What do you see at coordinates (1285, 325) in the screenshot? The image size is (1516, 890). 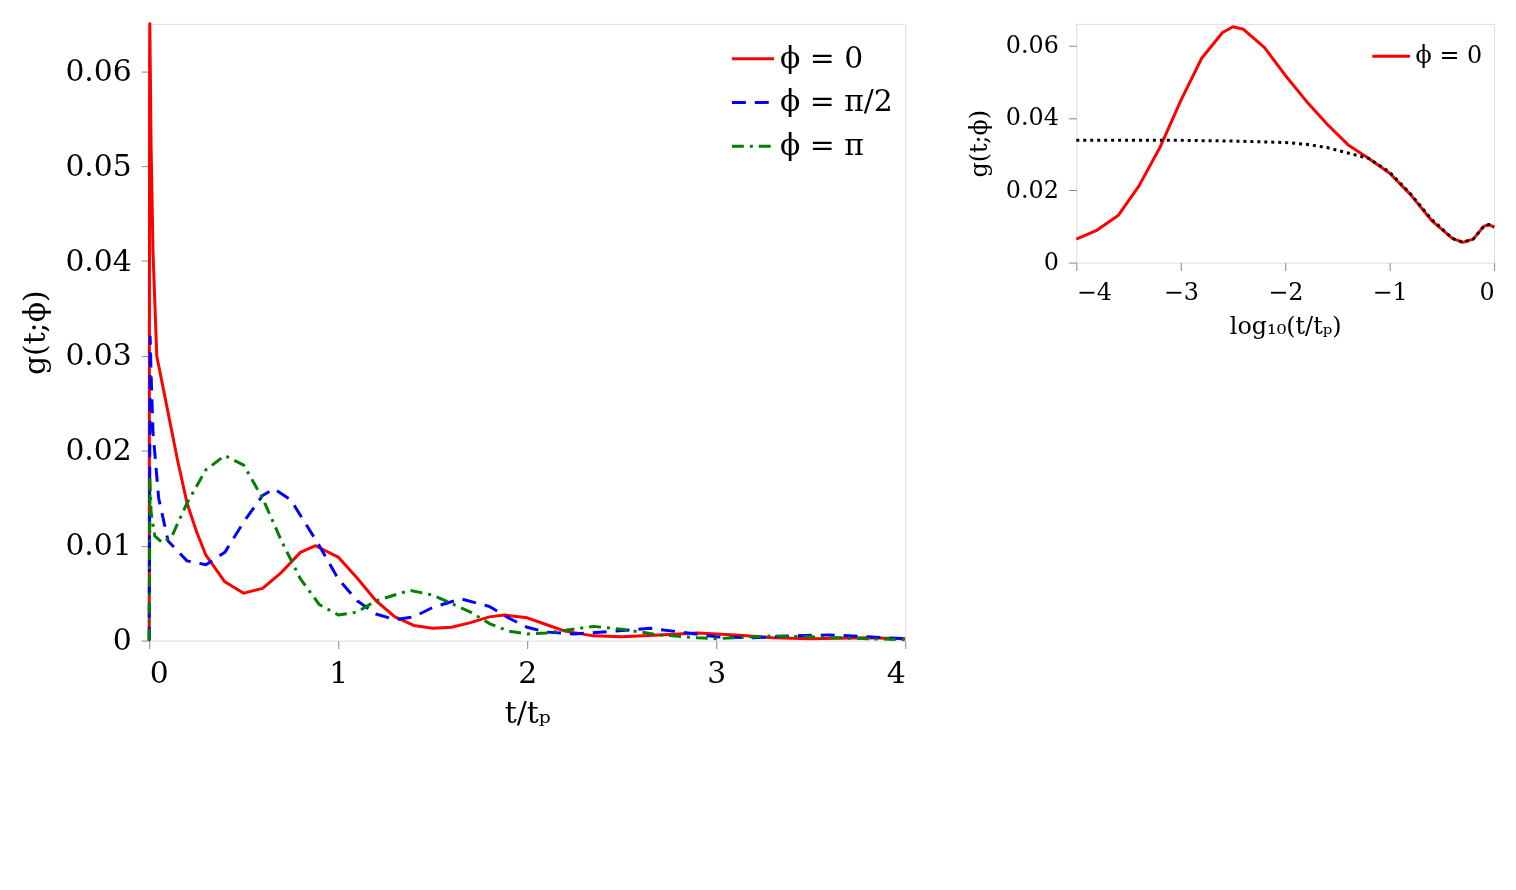 I see `x-axis-title: log₁₀(t/tₚ)` at bounding box center [1285, 325].